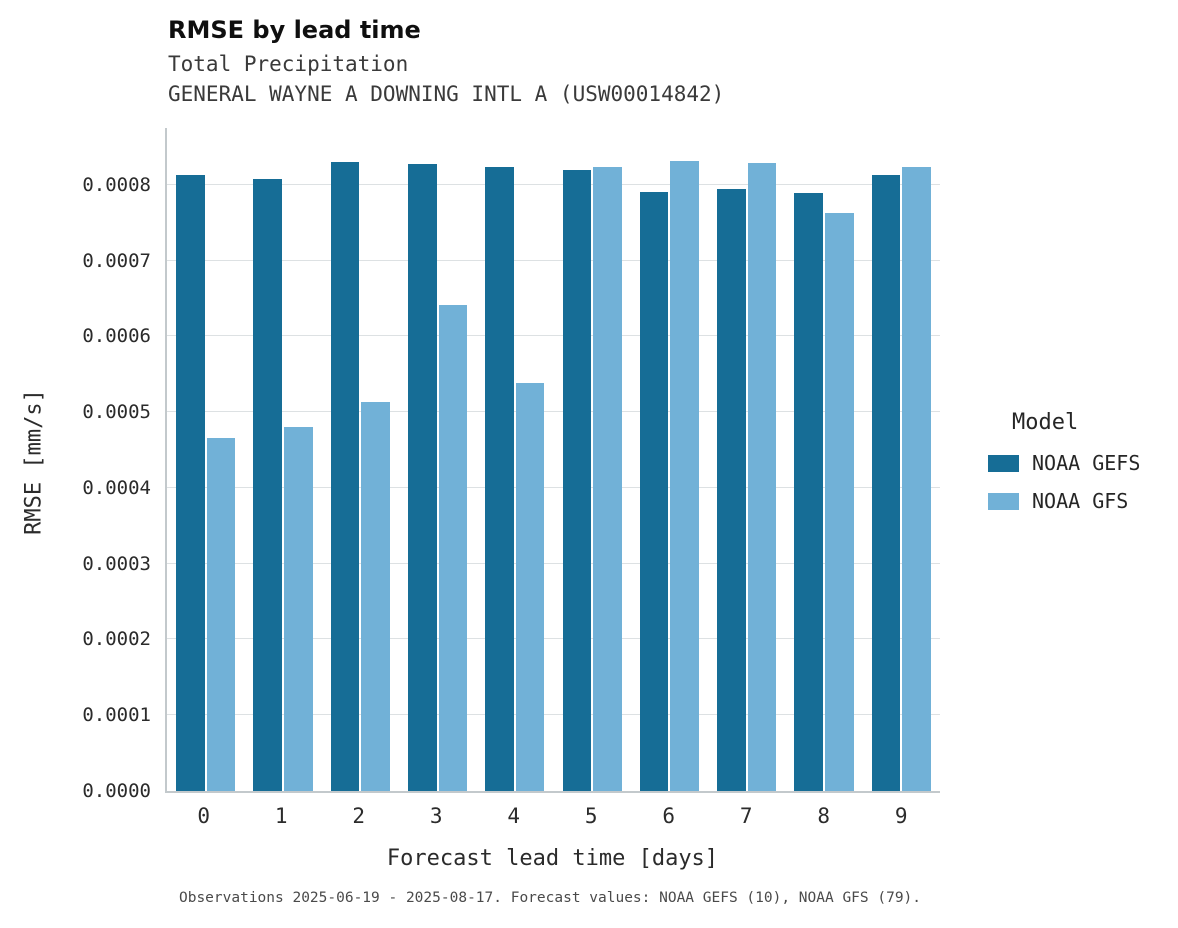 The height and width of the screenshot is (928, 1178). I want to click on chart-subtitle-variable: Total Precipitation, so click(288, 64).